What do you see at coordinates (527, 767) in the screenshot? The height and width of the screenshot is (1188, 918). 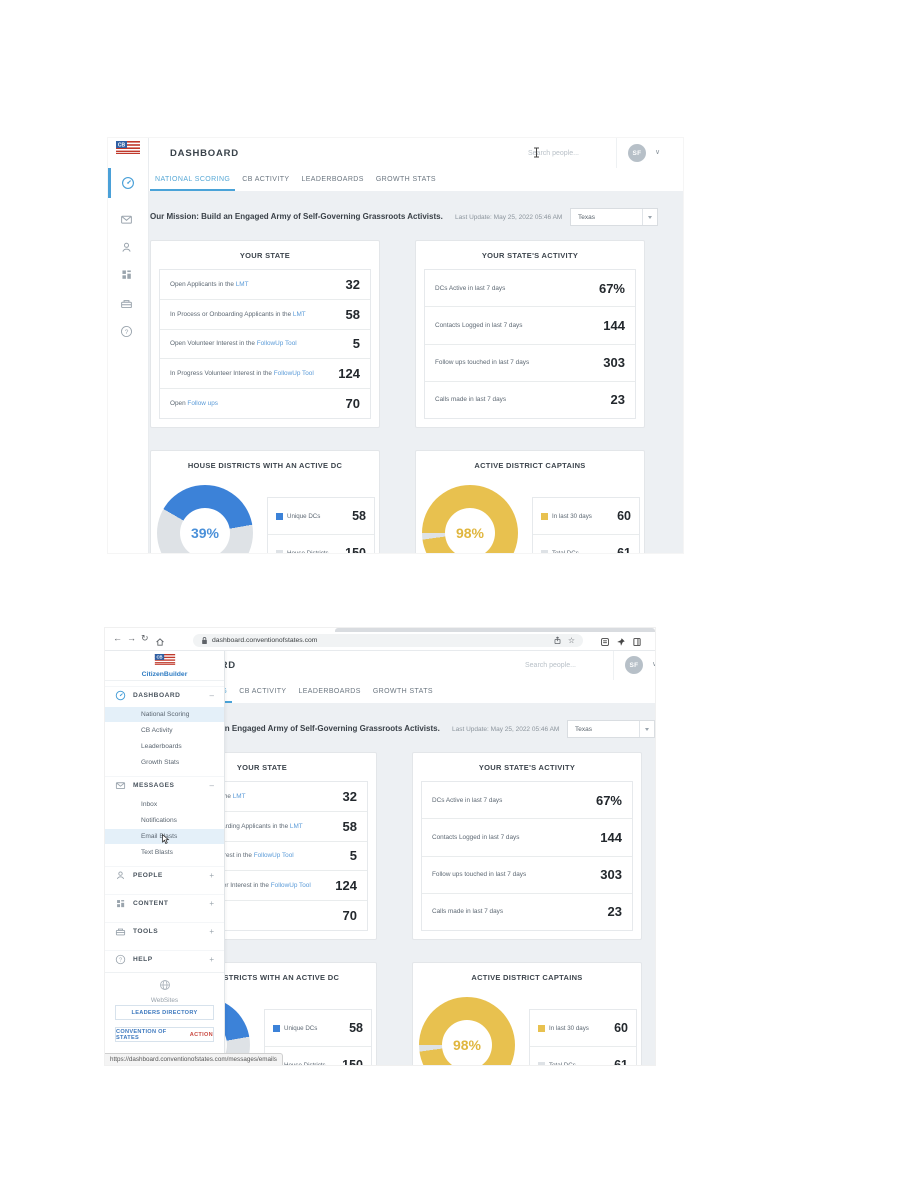 I see `panel-title: YOUR STATE'S ACTIVITY` at bounding box center [527, 767].